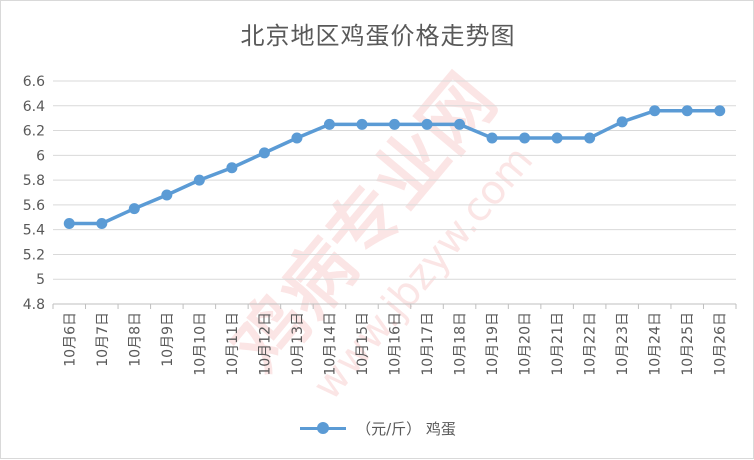  Describe the element at coordinates (656, 344) in the screenshot. I see `x-tick-label: 10月24日` at that location.